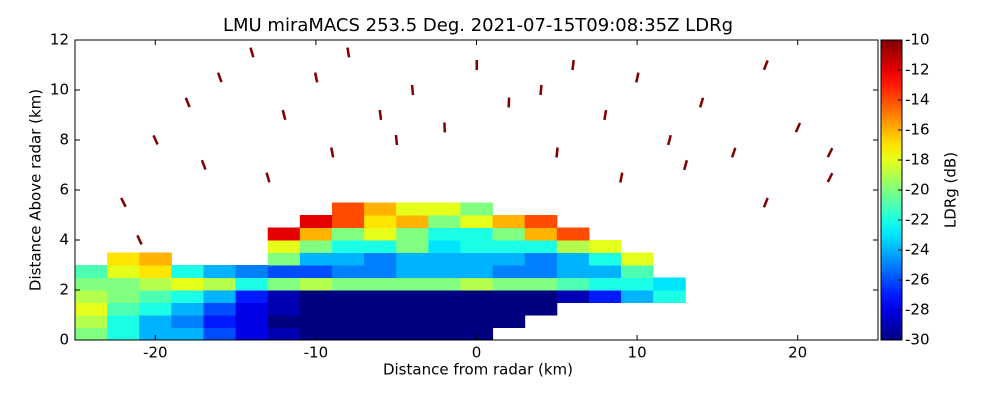  I want to click on y-tick-label: 8, so click(64, 140).